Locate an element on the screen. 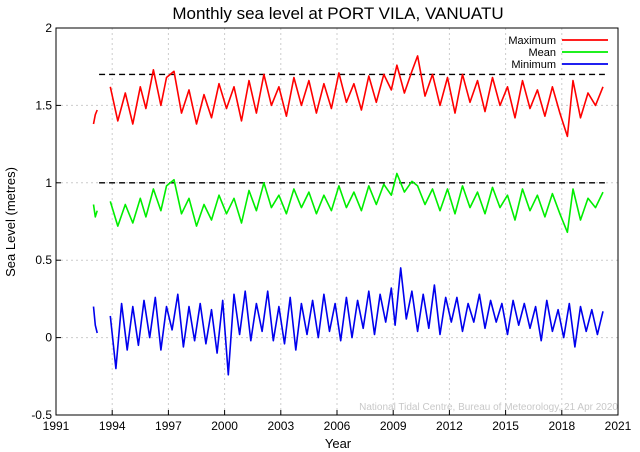 The height and width of the screenshot is (452, 640). x-tick-label: 2006 is located at coordinates (337, 426).